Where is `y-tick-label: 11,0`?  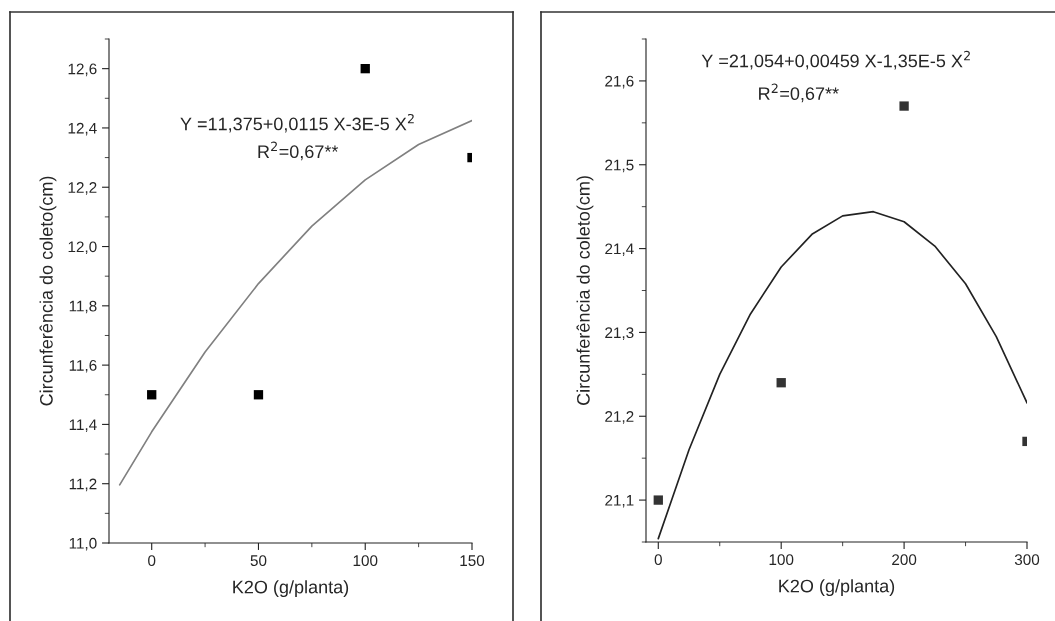 y-tick-label: 11,0 is located at coordinates (83, 544).